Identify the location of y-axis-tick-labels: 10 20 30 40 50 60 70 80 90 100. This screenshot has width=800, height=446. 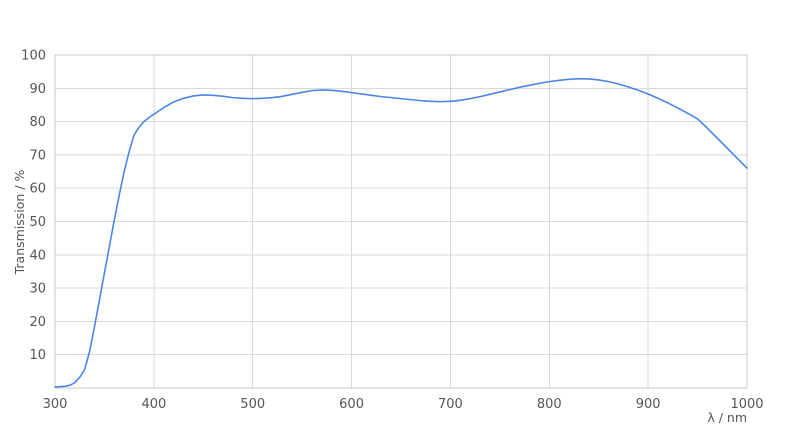
(33, 206).